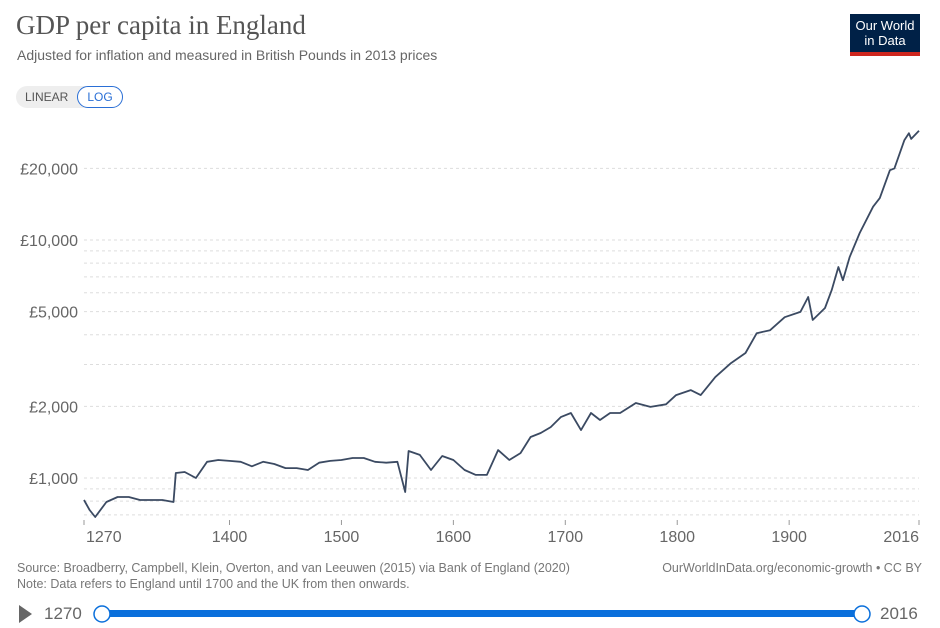 The width and height of the screenshot is (940, 628). I want to click on scale-toggle: LINEAR LOG, so click(69, 97).